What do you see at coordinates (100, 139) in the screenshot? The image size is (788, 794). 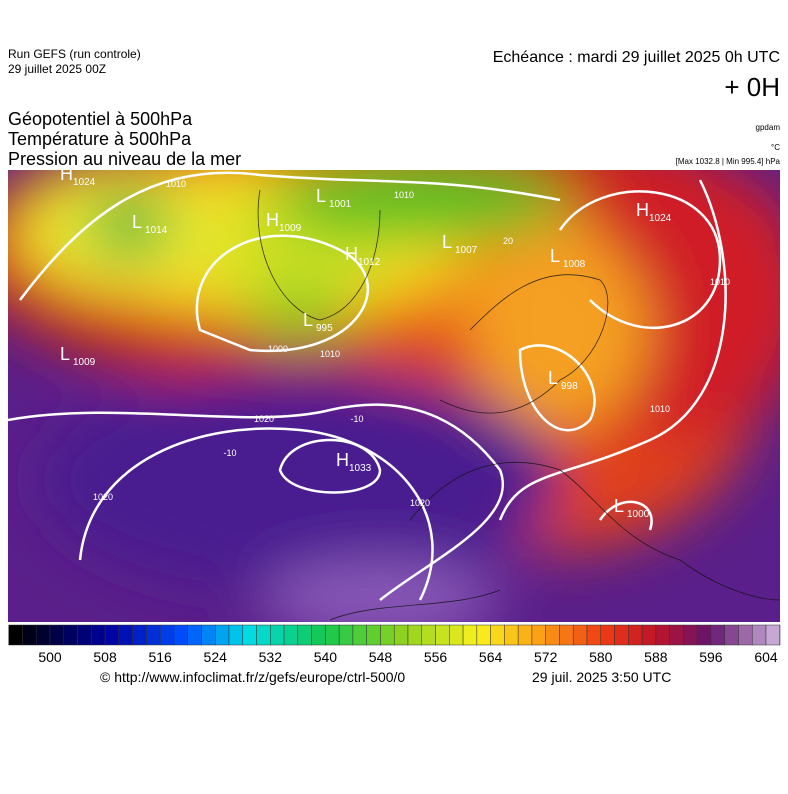 I see `title: Température à 500hPa` at bounding box center [100, 139].